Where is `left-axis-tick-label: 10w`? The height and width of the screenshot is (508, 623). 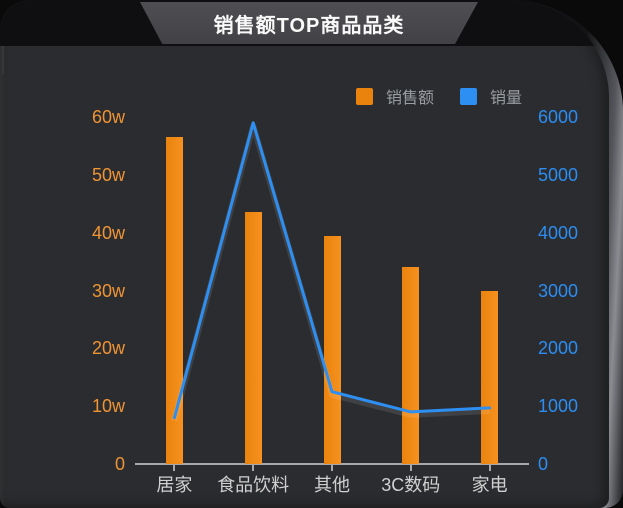 left-axis-tick-label: 10w is located at coordinates (108, 406).